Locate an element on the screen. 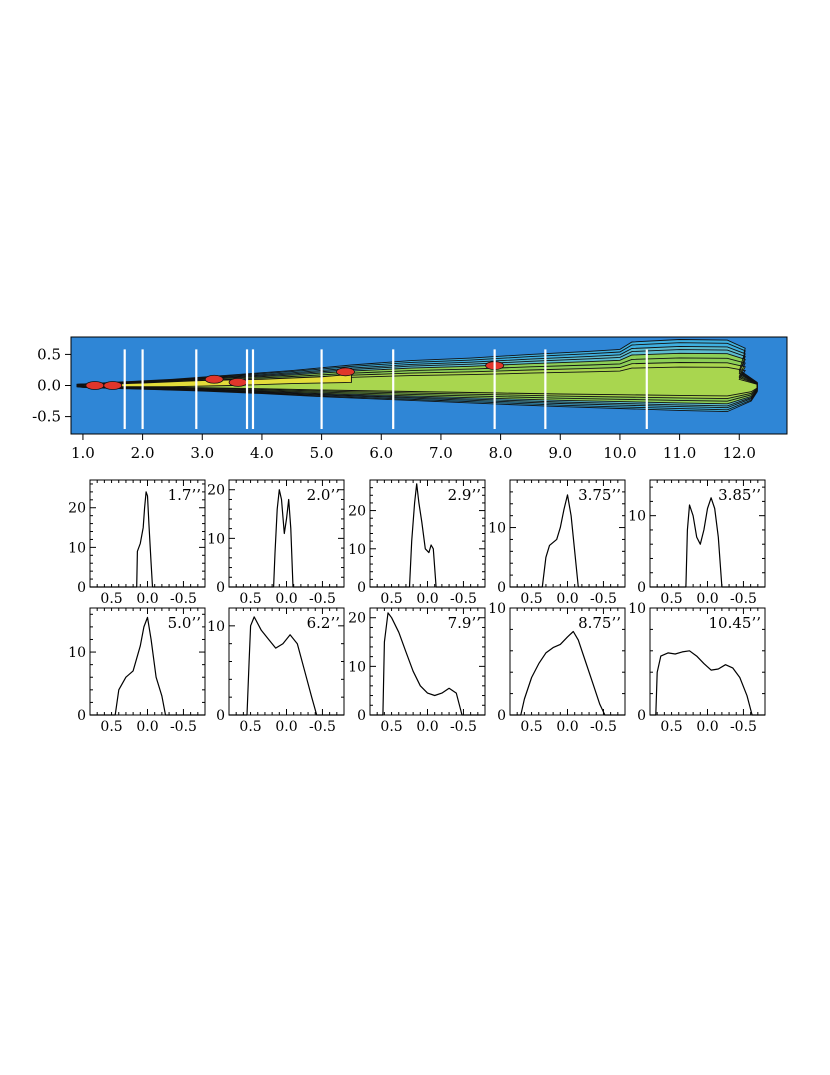 This screenshot has width=830, height=1075. panel-label: 5.0’’ is located at coordinates (184, 623).